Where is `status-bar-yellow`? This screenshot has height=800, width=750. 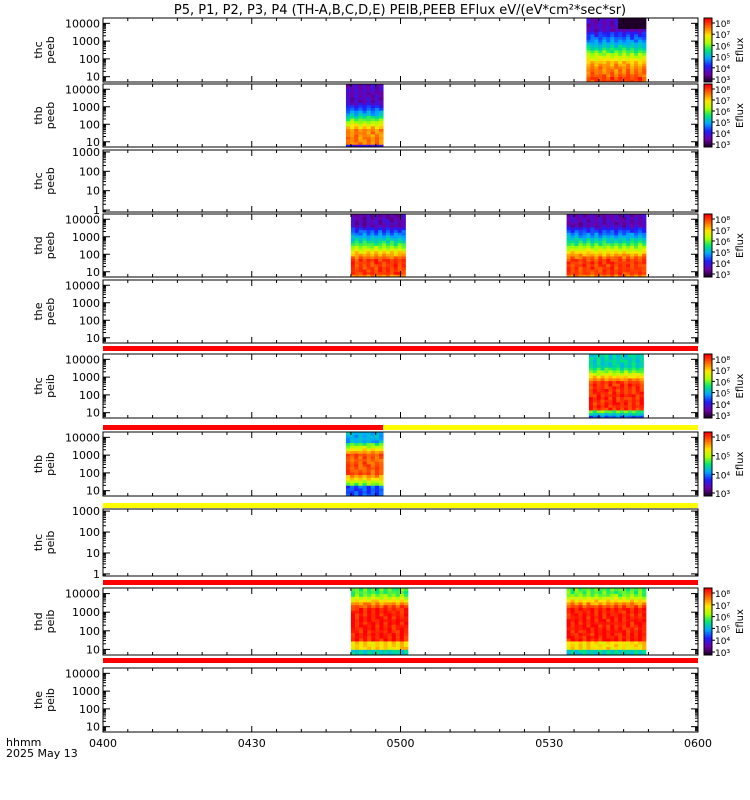
status-bar-yellow is located at coordinates (540, 427).